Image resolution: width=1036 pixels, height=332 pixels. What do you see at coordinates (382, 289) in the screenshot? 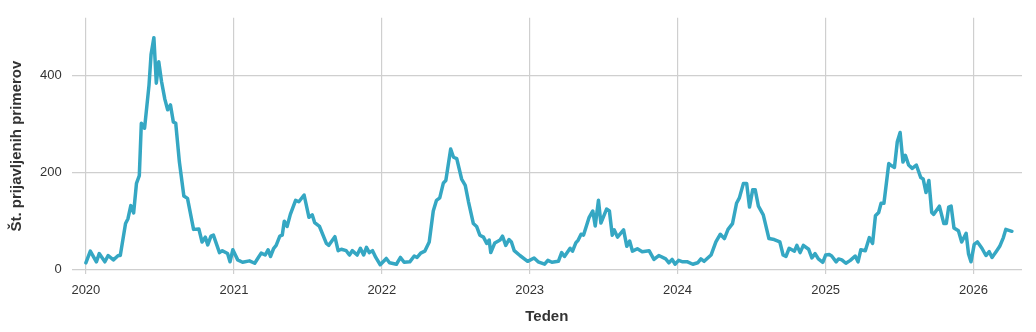
I see `x-tick-label: 2022` at bounding box center [382, 289].